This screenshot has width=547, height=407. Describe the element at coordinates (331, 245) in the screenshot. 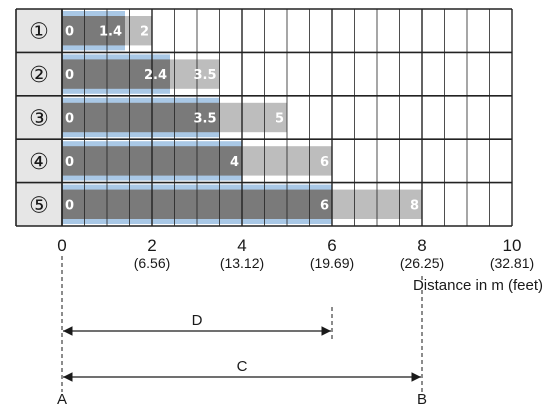

I see `x-tick-label: 6` at that location.